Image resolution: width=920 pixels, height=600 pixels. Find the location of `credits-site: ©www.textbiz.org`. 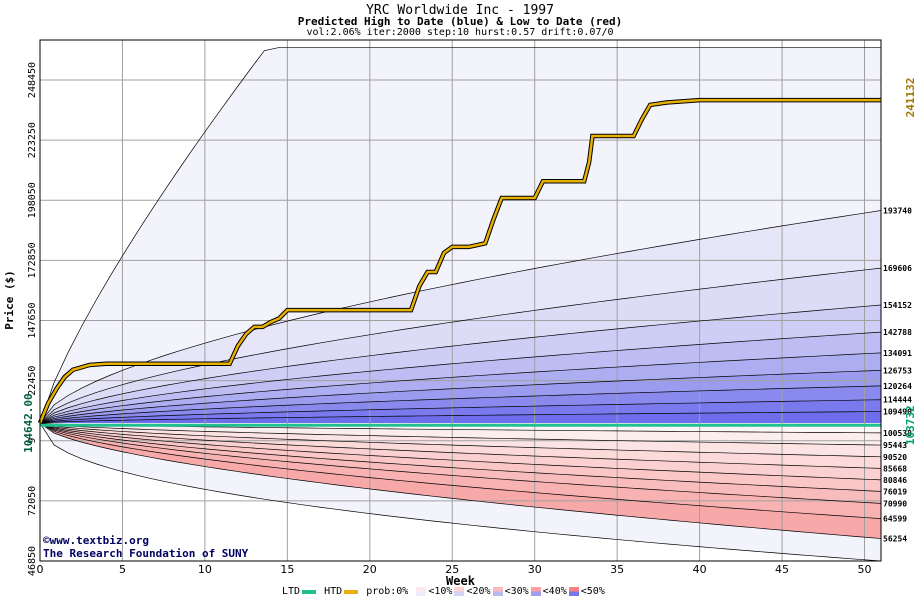

credits-site: ©www.textbiz.org is located at coordinates (96, 540).